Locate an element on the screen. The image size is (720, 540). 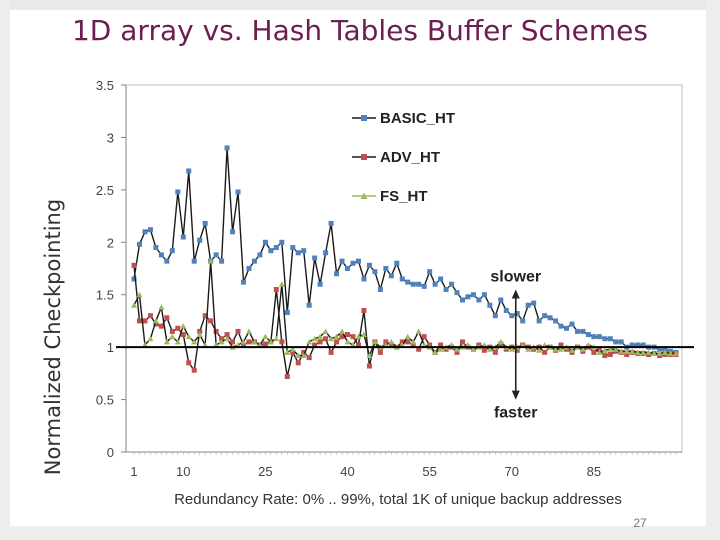
x-tick-label: 1 is located at coordinates (133, 471).